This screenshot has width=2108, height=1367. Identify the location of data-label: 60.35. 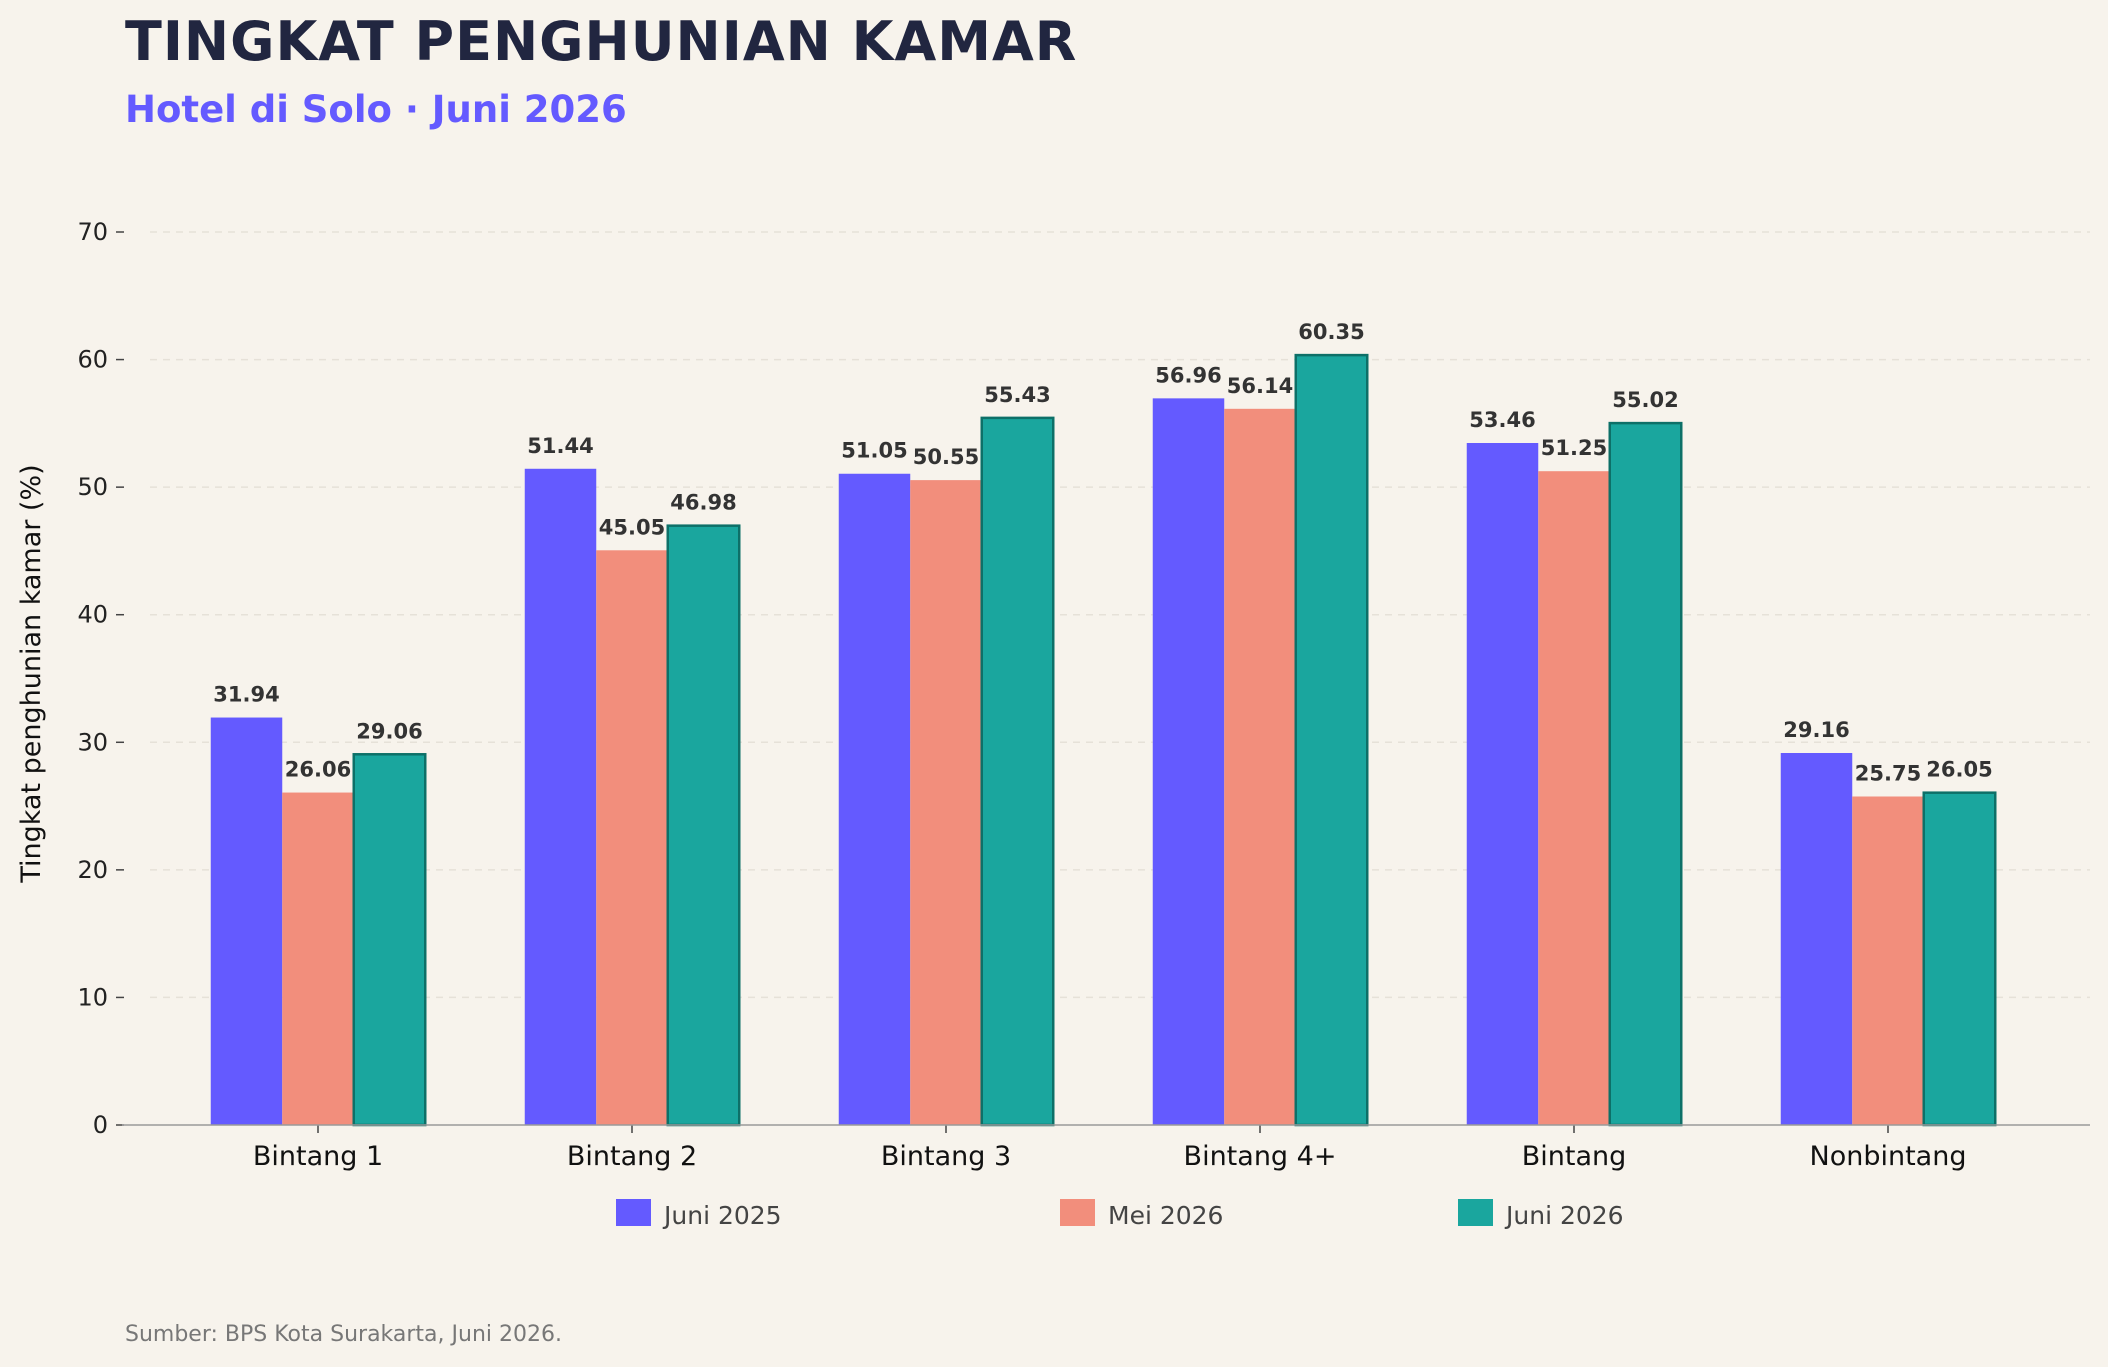
(1331, 332).